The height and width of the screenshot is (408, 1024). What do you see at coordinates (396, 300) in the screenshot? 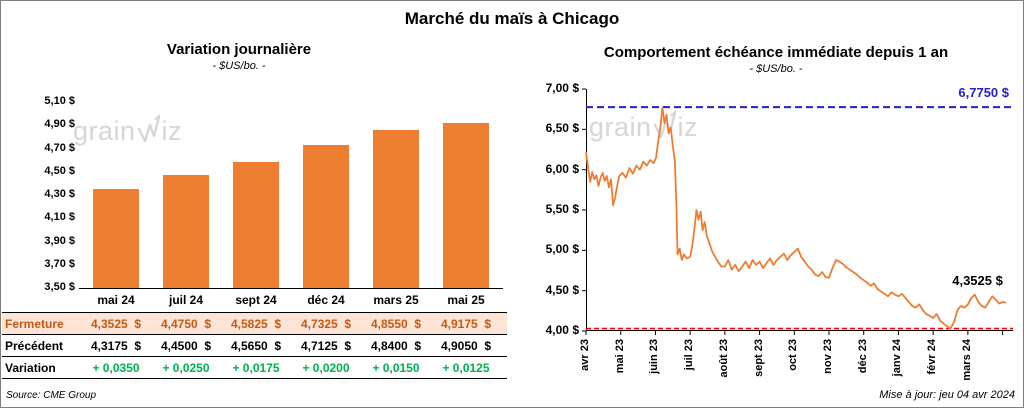
I see `bar-category-label: mars 25` at bounding box center [396, 300].